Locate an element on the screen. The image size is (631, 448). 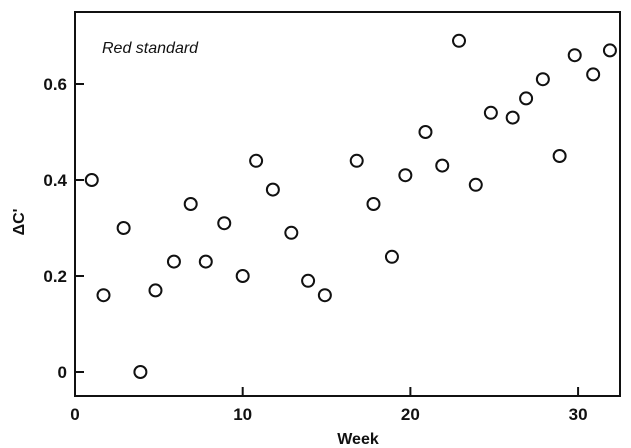
x-tick-label: 20 is located at coordinates (410, 414).